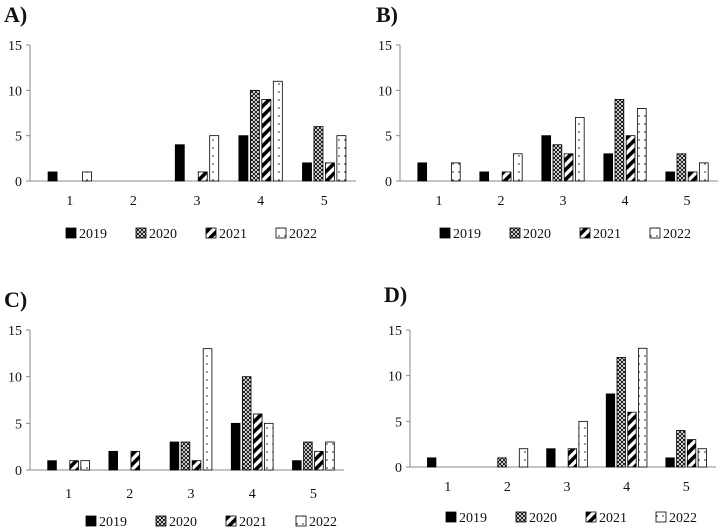 The width and height of the screenshot is (720, 532). Describe the element at coordinates (15, 299) in the screenshot. I see `panel-label: C)` at that location.